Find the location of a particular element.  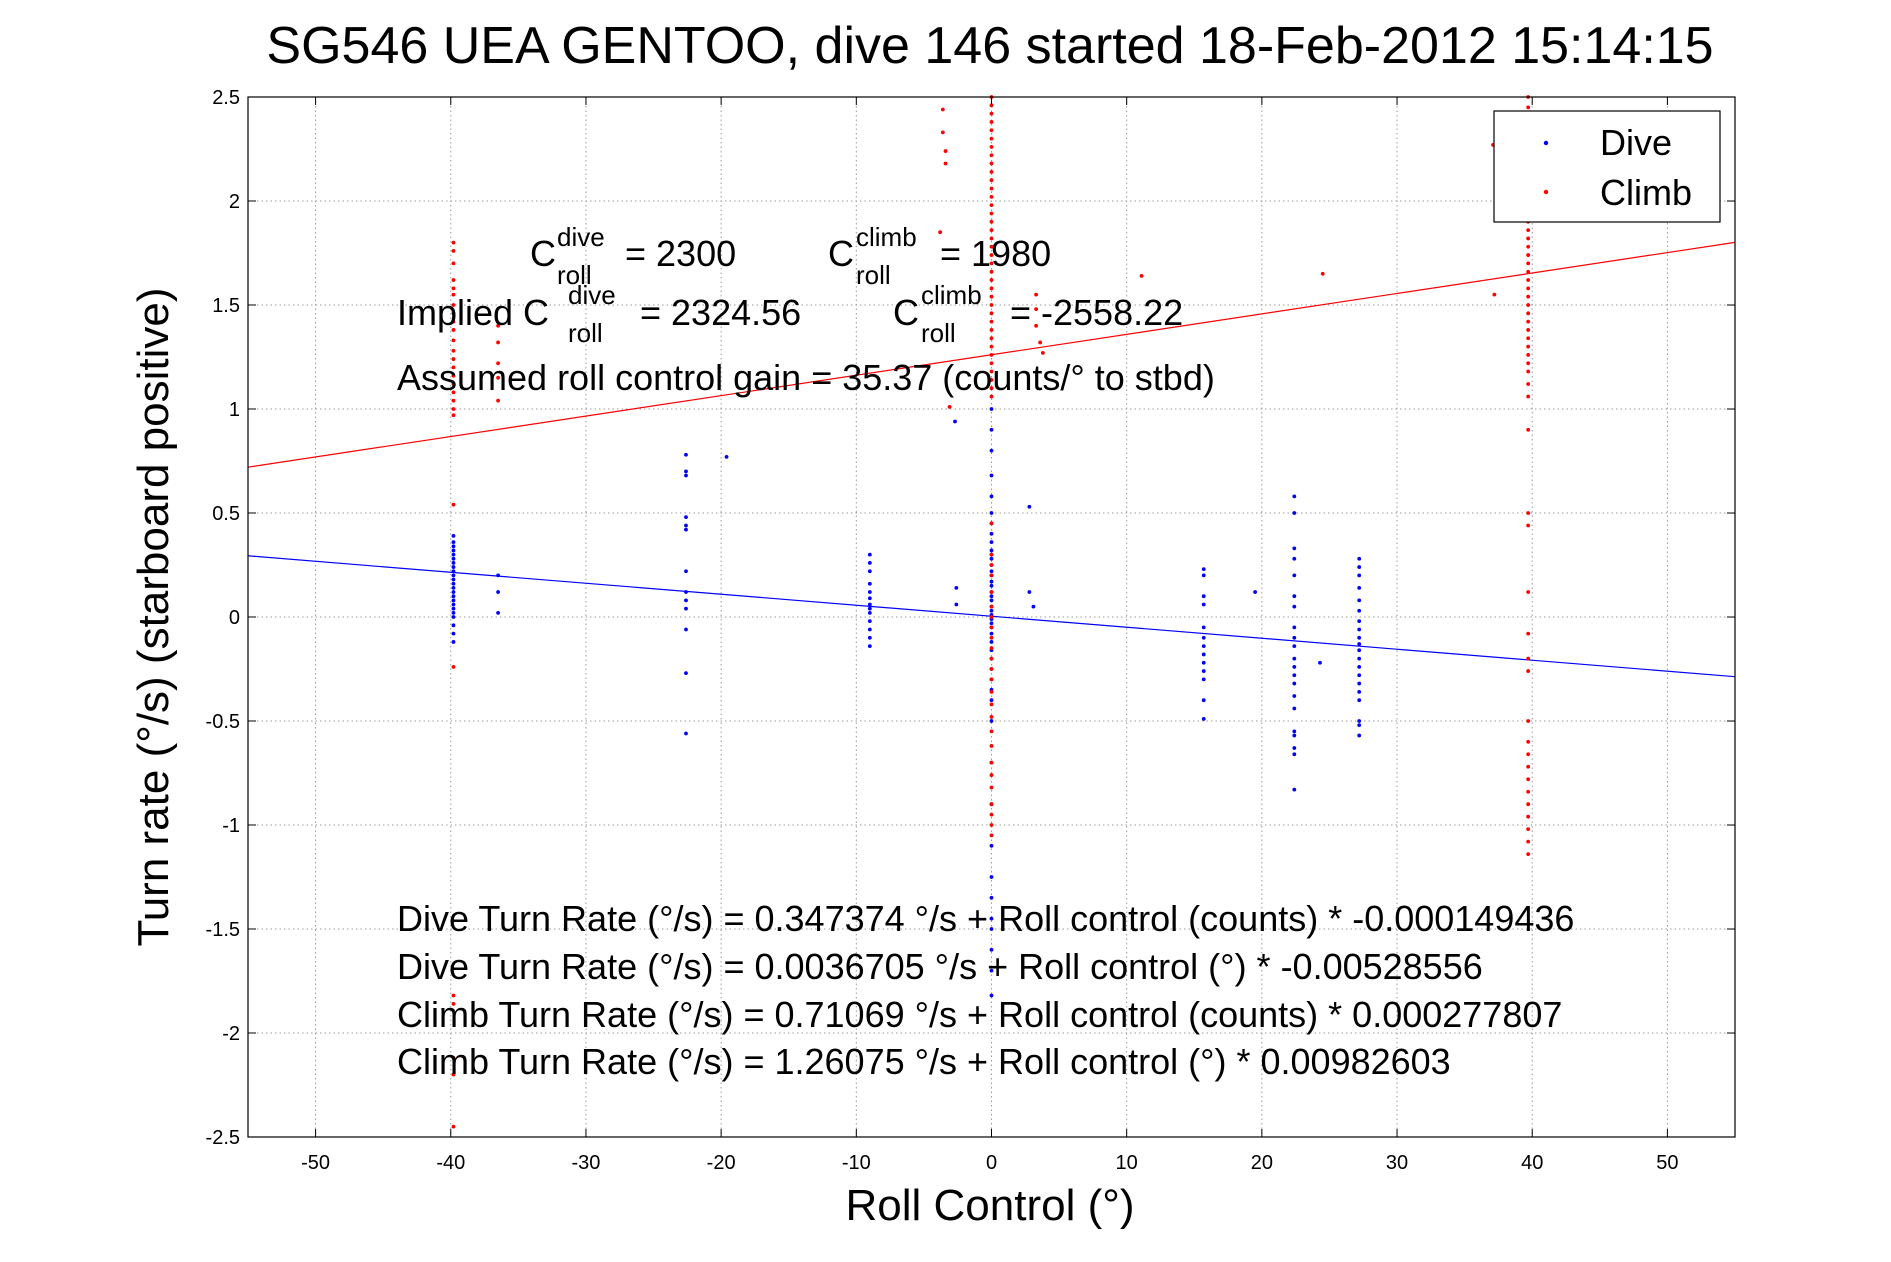

legend-label-climb: Climb is located at coordinates (1646, 192).